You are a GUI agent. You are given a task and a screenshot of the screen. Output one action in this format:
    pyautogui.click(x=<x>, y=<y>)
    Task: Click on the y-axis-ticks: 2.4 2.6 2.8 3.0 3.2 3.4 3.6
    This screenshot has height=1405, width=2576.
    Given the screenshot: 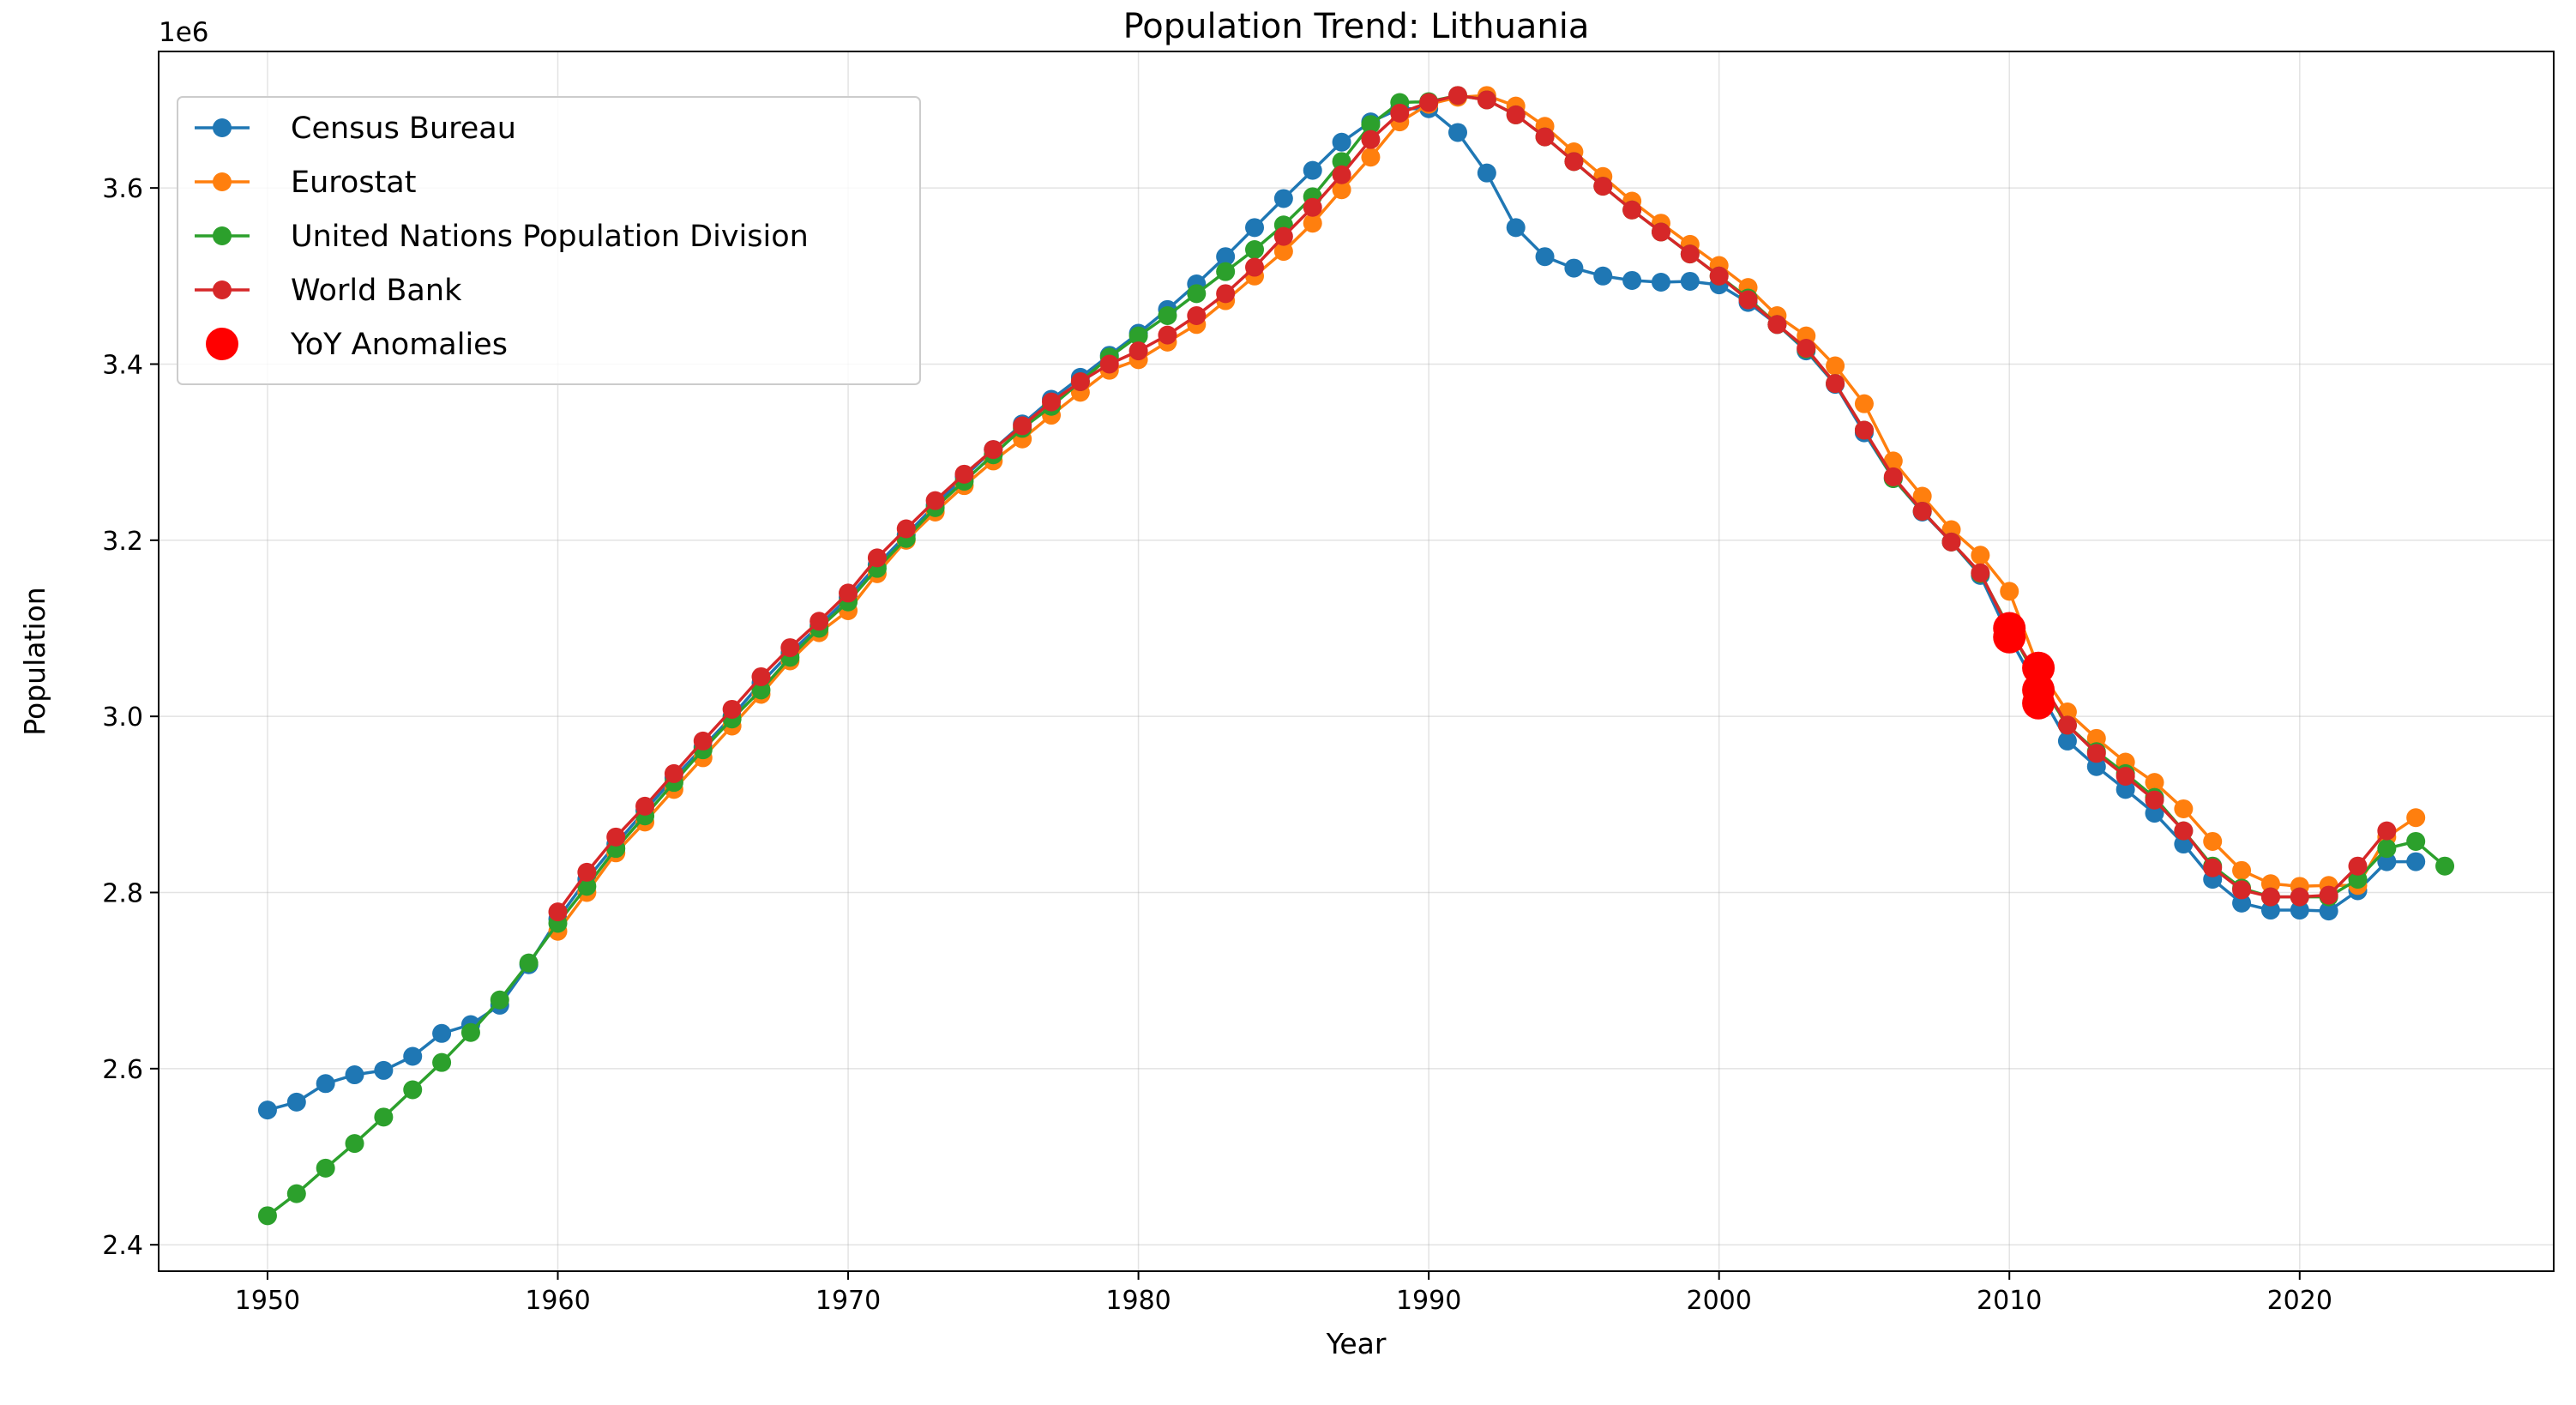 What is the action you would take?
    pyautogui.click(x=130, y=717)
    